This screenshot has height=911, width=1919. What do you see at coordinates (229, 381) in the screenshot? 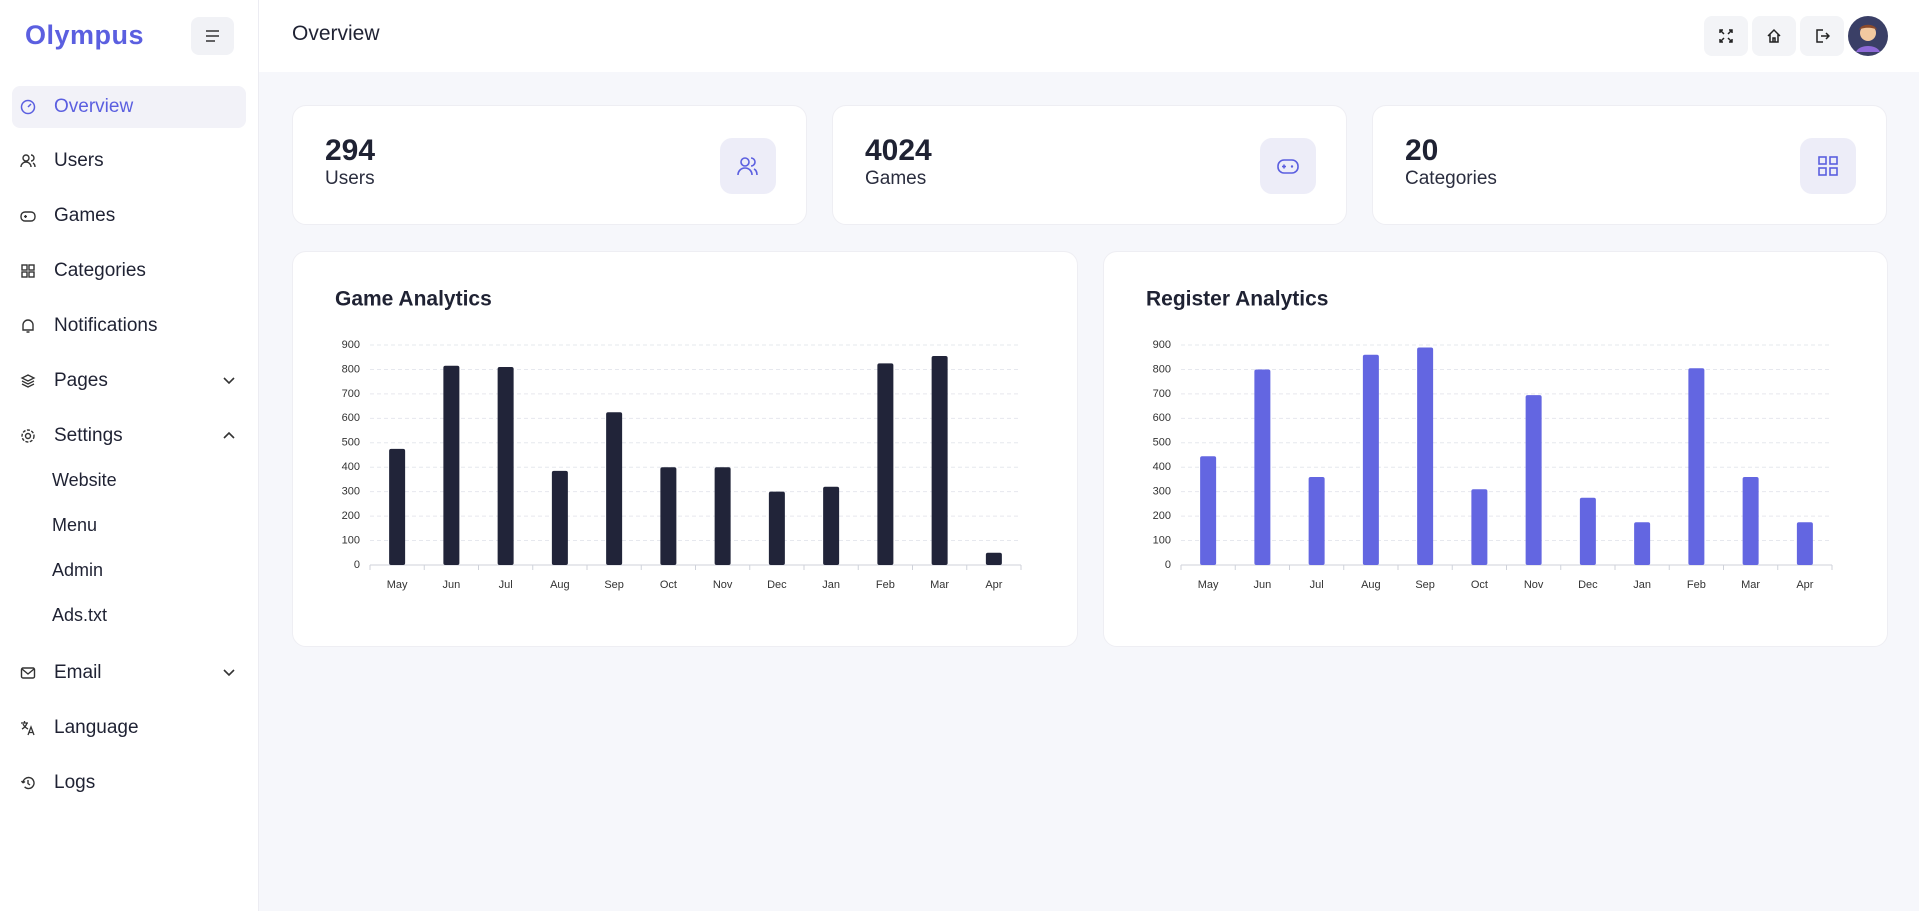
I see `chevron-down` at bounding box center [229, 381].